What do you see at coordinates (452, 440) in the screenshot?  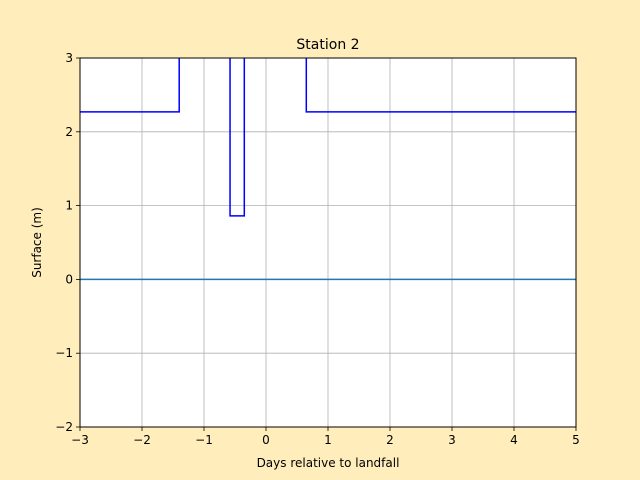 I see `x-tick-label: 3` at bounding box center [452, 440].